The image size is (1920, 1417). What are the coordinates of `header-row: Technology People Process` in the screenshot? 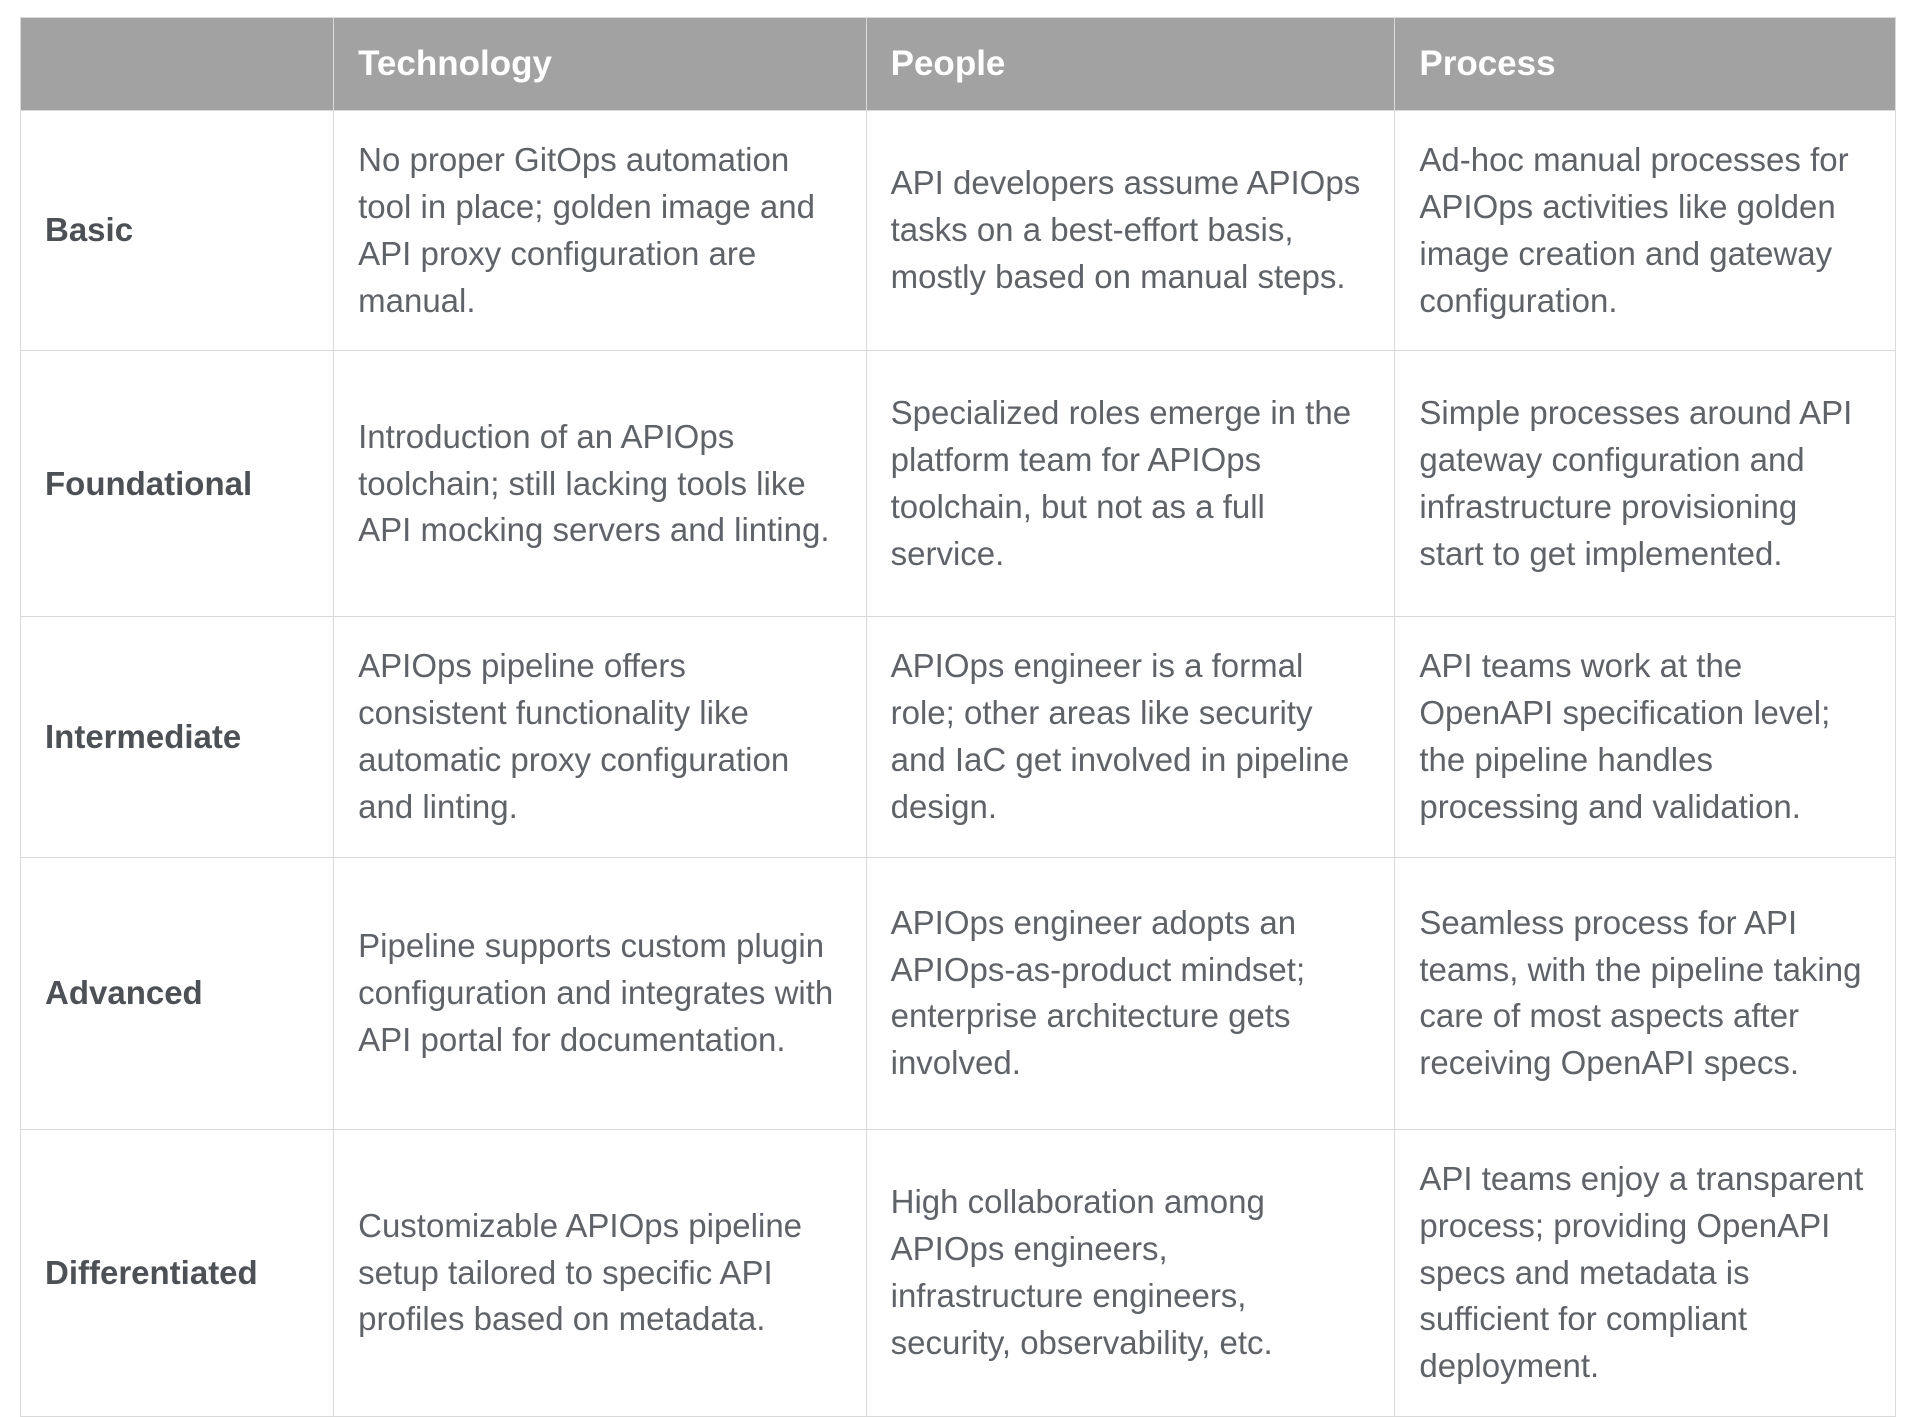 It's located at (957, 64).